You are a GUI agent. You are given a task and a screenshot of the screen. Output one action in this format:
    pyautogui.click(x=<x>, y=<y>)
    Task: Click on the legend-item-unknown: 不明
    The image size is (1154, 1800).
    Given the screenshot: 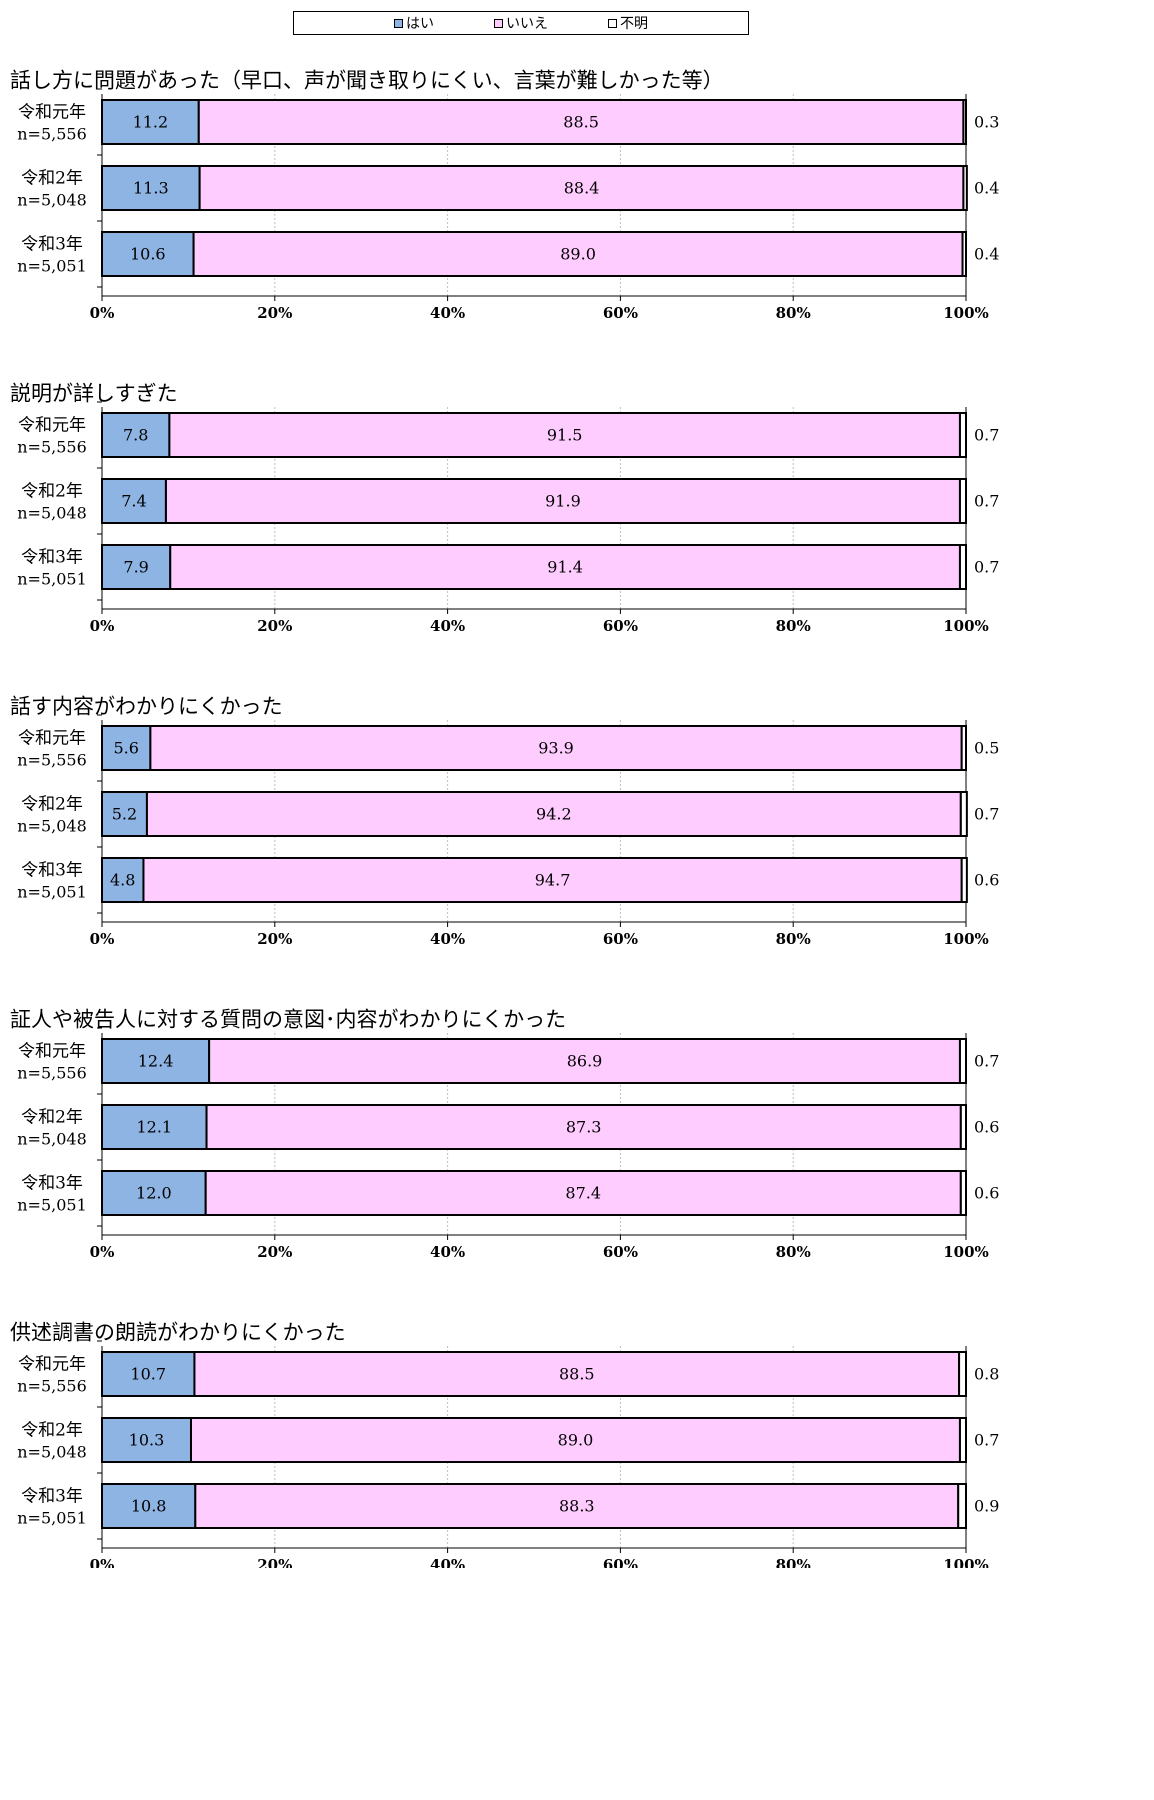 What is the action you would take?
    pyautogui.click(x=628, y=23)
    